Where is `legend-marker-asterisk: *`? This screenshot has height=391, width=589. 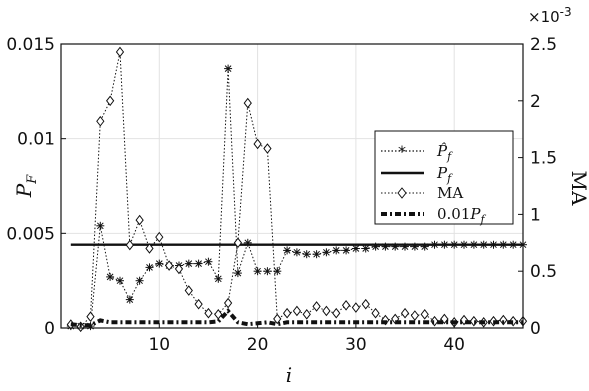
legend-marker-asterisk: * is located at coordinates (402, 151).